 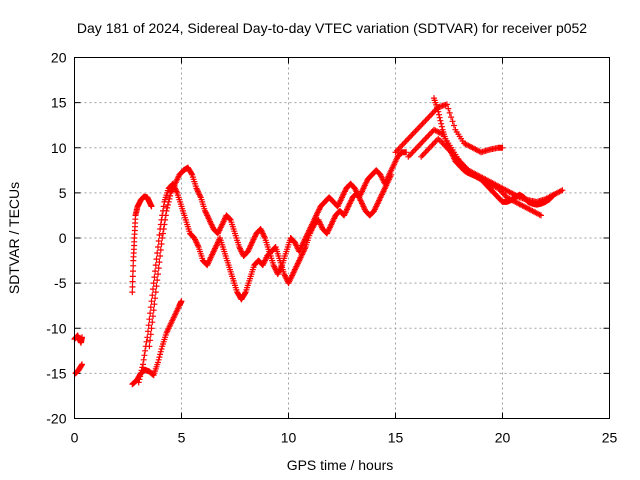 What do you see at coordinates (75, 438) in the screenshot?
I see `x-tick-label: 0` at bounding box center [75, 438].